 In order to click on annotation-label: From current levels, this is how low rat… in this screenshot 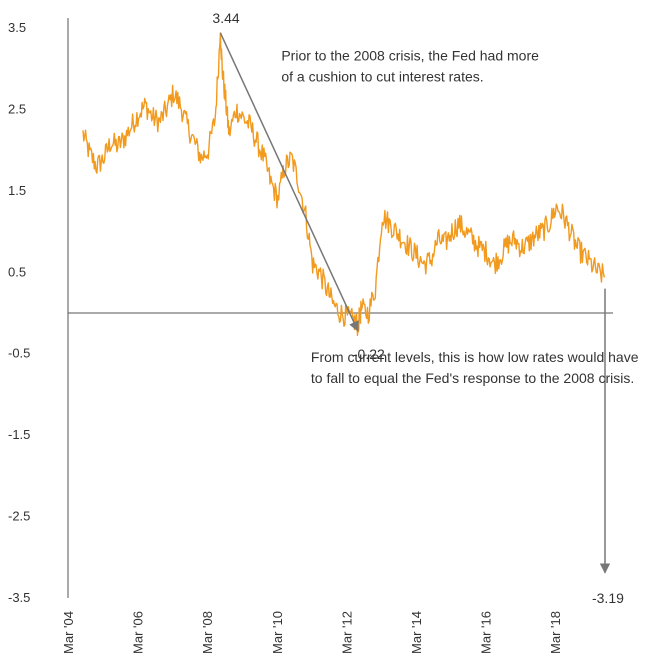, I will do `click(475, 357)`.